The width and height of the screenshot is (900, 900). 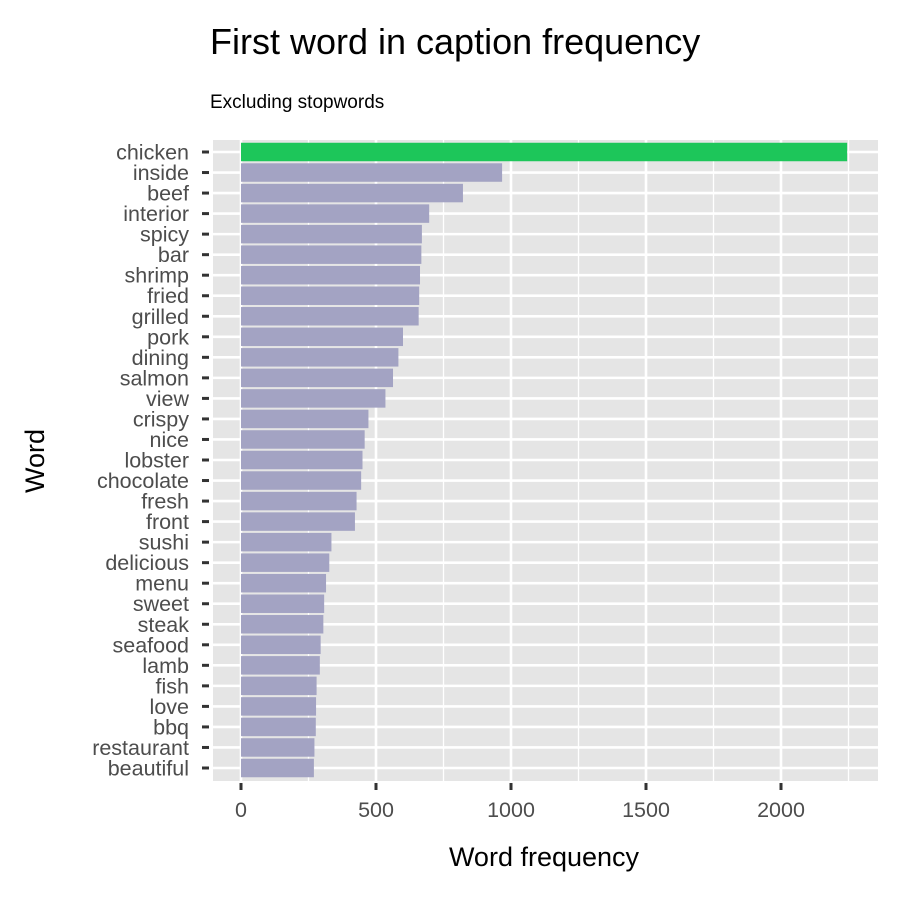 I want to click on x-tick-label: 2000, so click(x=781, y=810).